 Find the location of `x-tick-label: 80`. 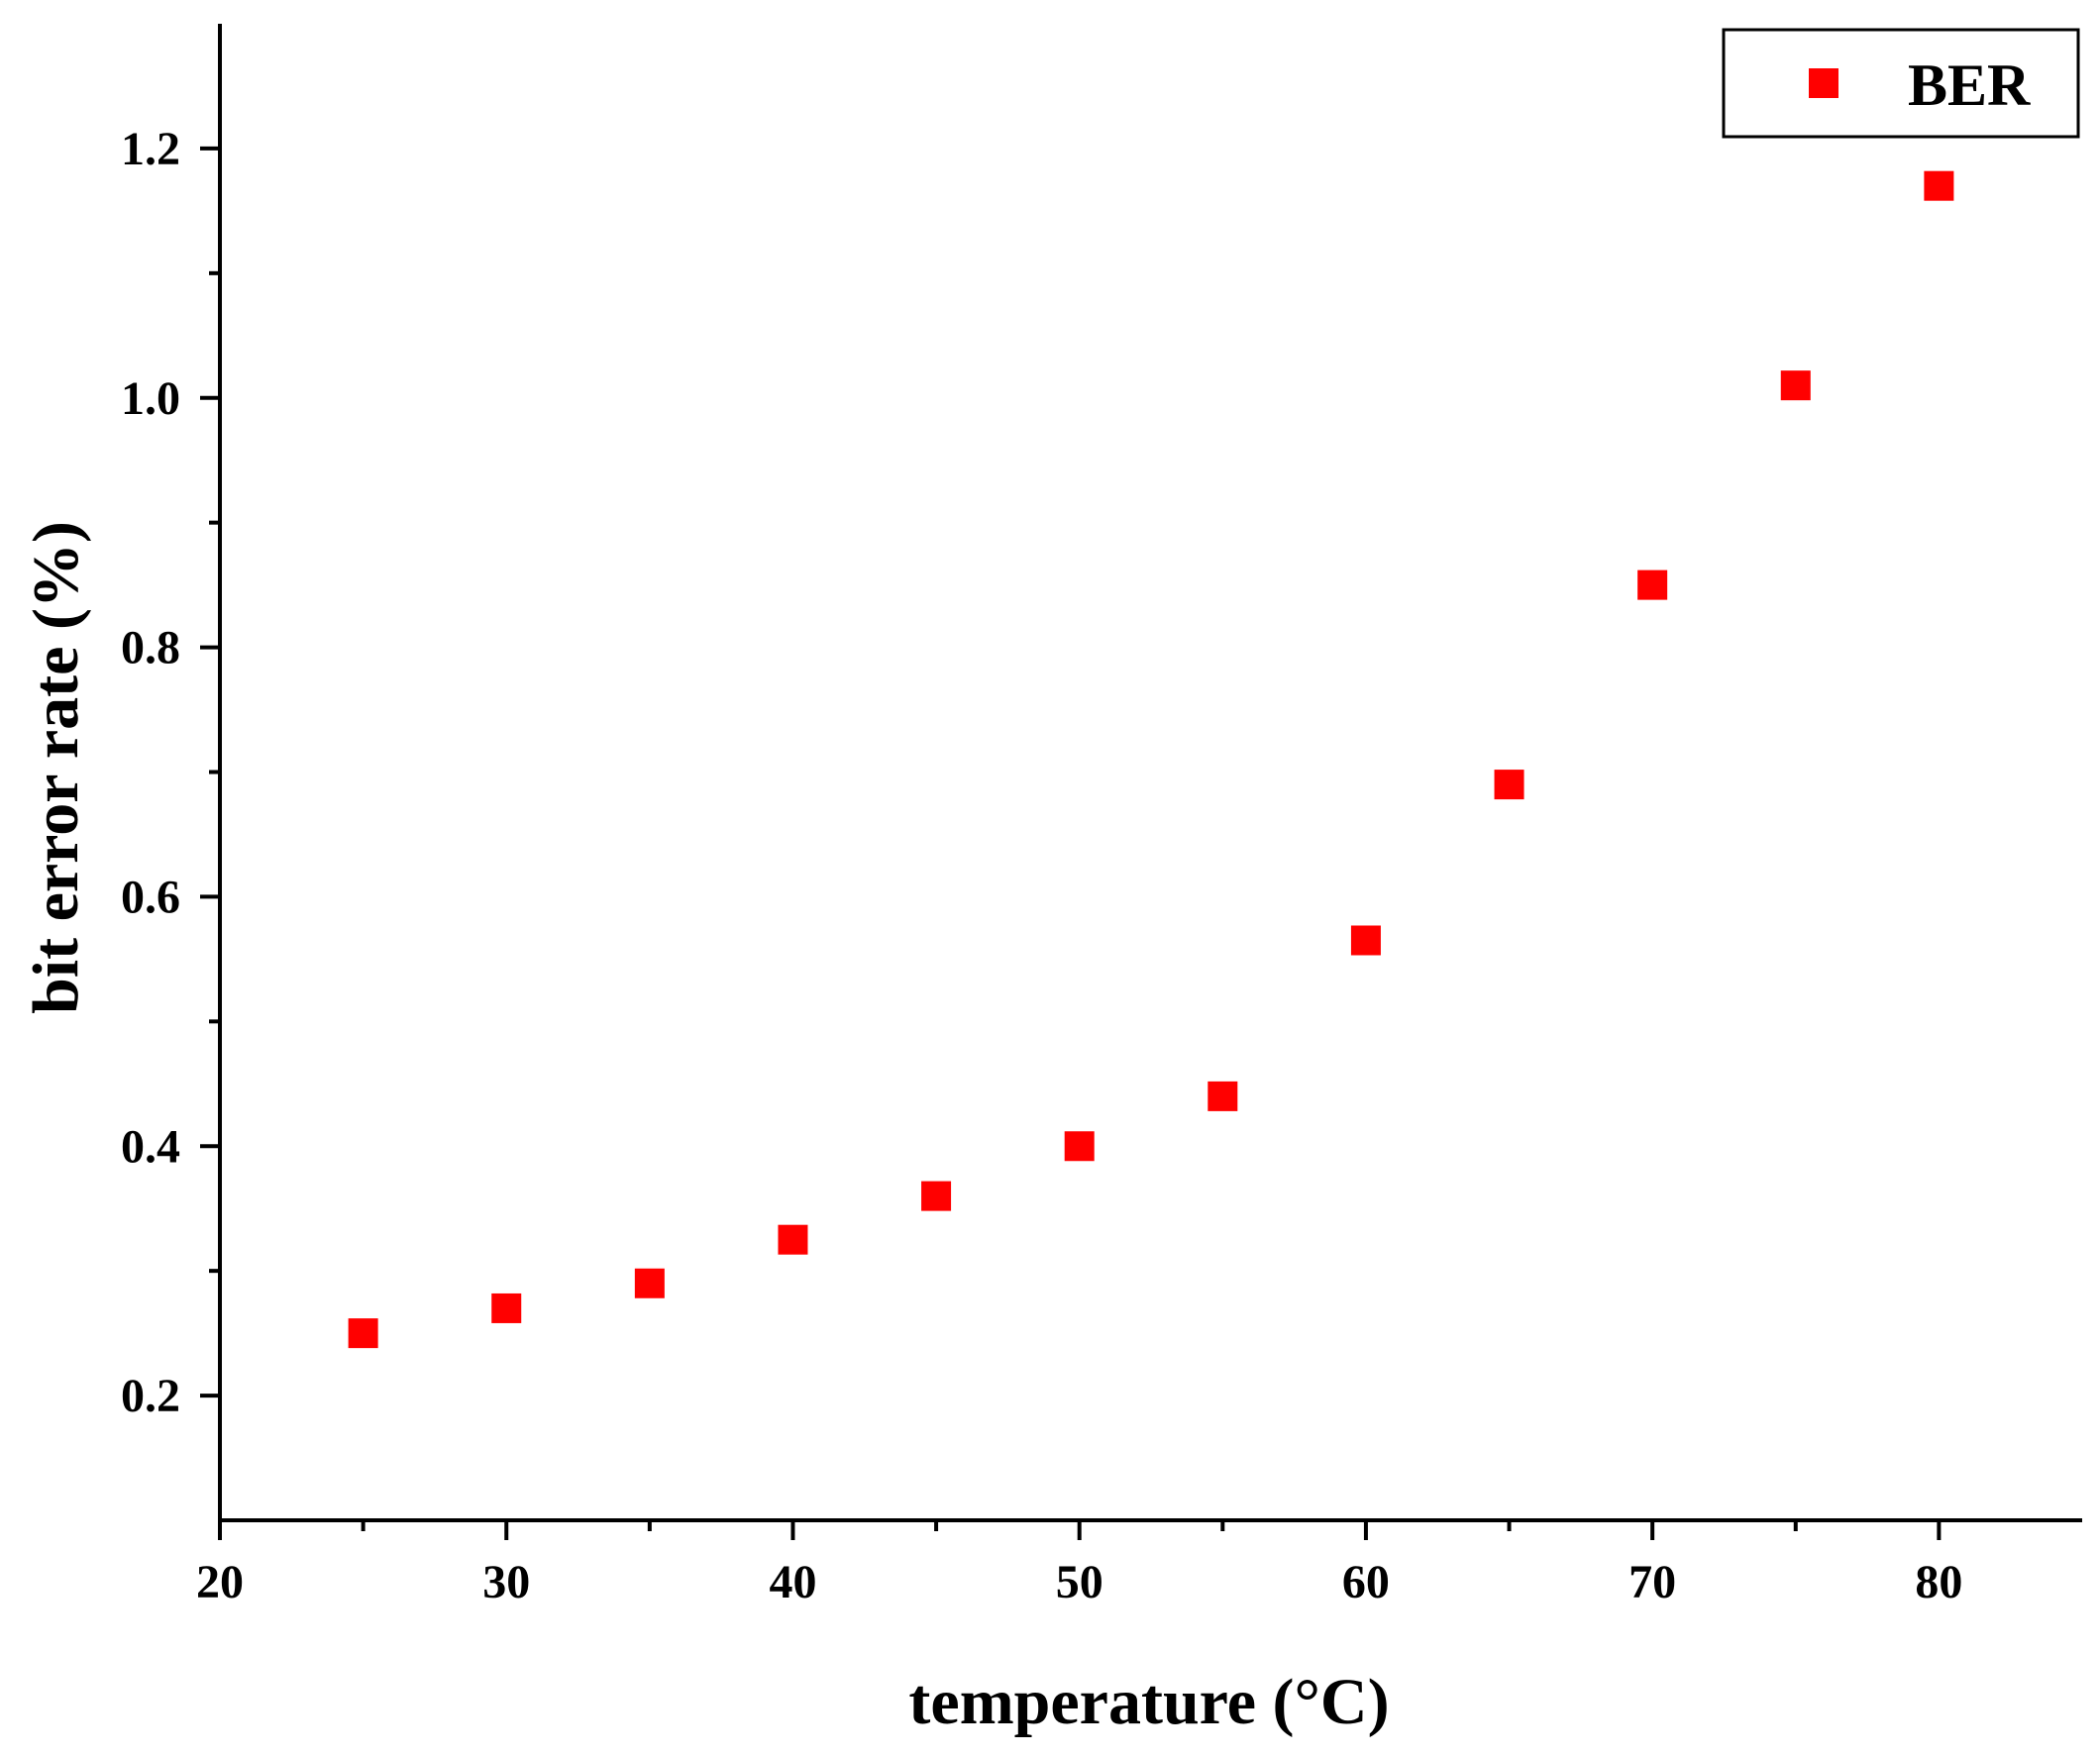

x-tick-label: 80 is located at coordinates (1938, 1582).